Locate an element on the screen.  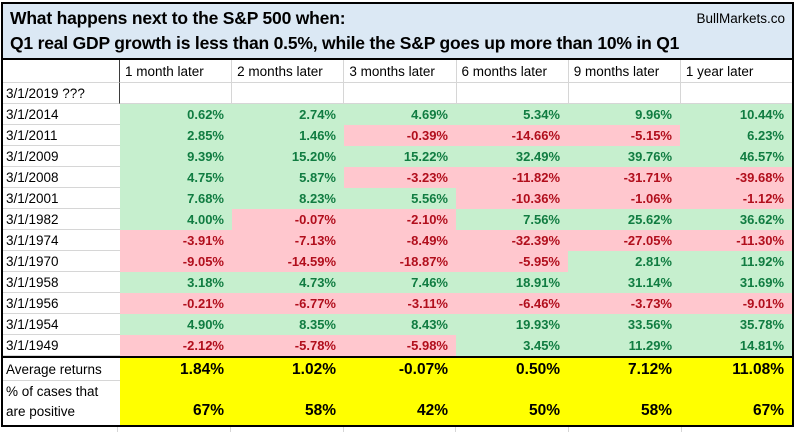
return-cell: 46.57% is located at coordinates (736, 156).